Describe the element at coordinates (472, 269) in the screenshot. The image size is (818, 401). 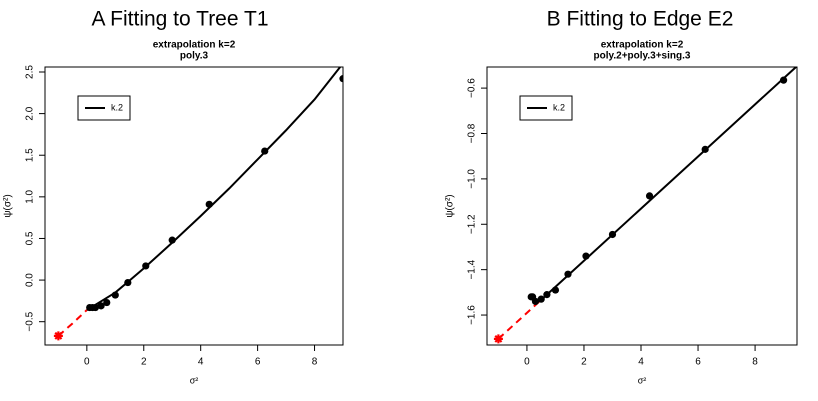
I see `y-tick-label: −1.4` at that location.